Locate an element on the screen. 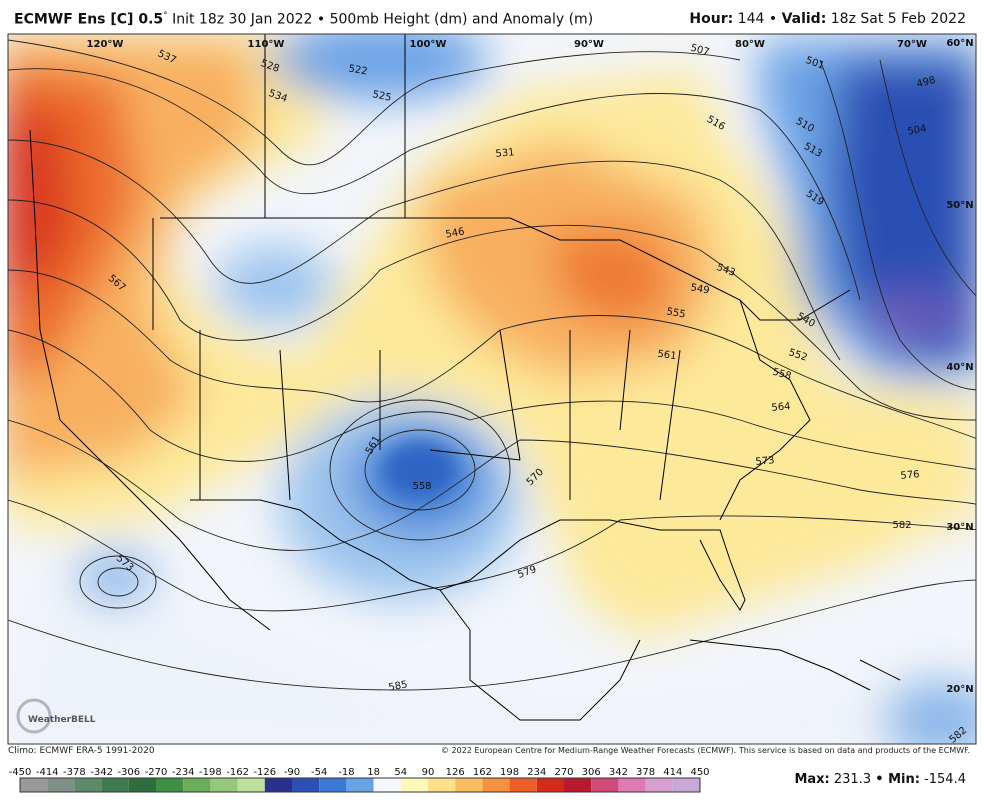 Image resolution: width=984 pixels, height=808 pixels. colorbar-tick-label: -378 is located at coordinates (74, 772).